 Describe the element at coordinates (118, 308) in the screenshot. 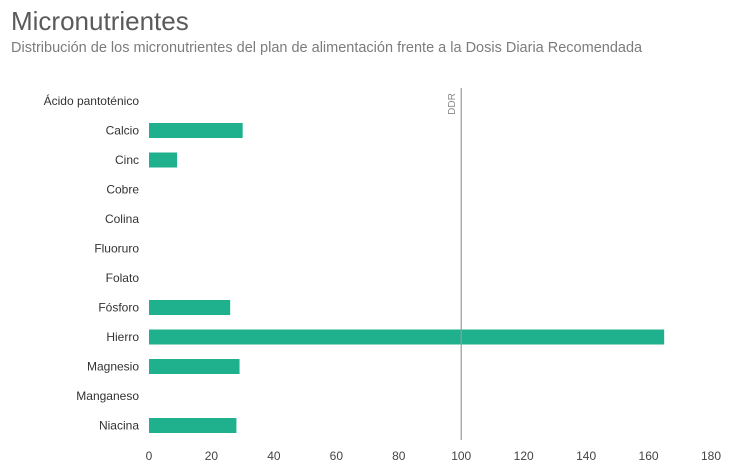

I see `category-label: Fósforo` at that location.